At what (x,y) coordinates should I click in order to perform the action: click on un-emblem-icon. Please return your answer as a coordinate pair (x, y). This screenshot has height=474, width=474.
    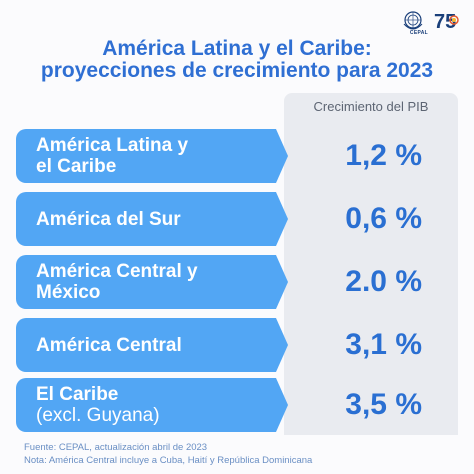
    Looking at the image, I should click on (413, 20).